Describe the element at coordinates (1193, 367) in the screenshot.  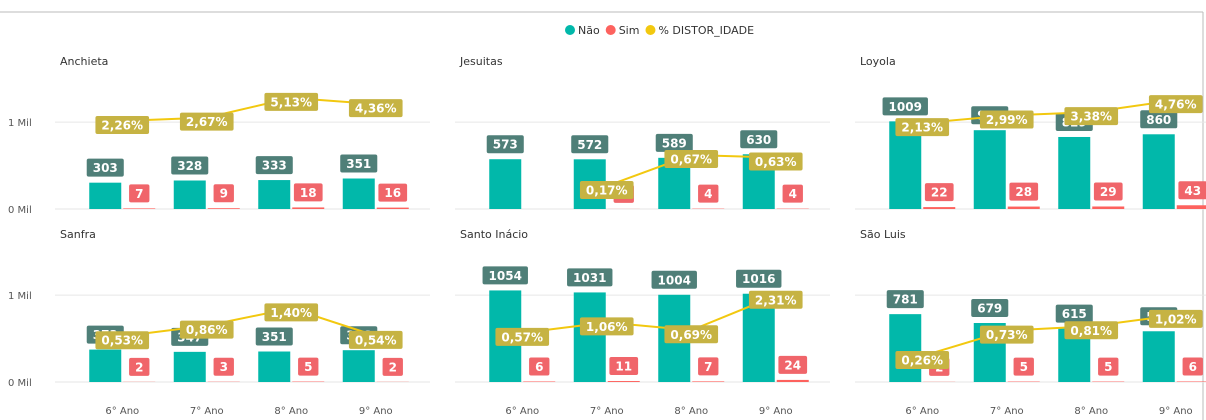
I see `data-label: 6` at that location.